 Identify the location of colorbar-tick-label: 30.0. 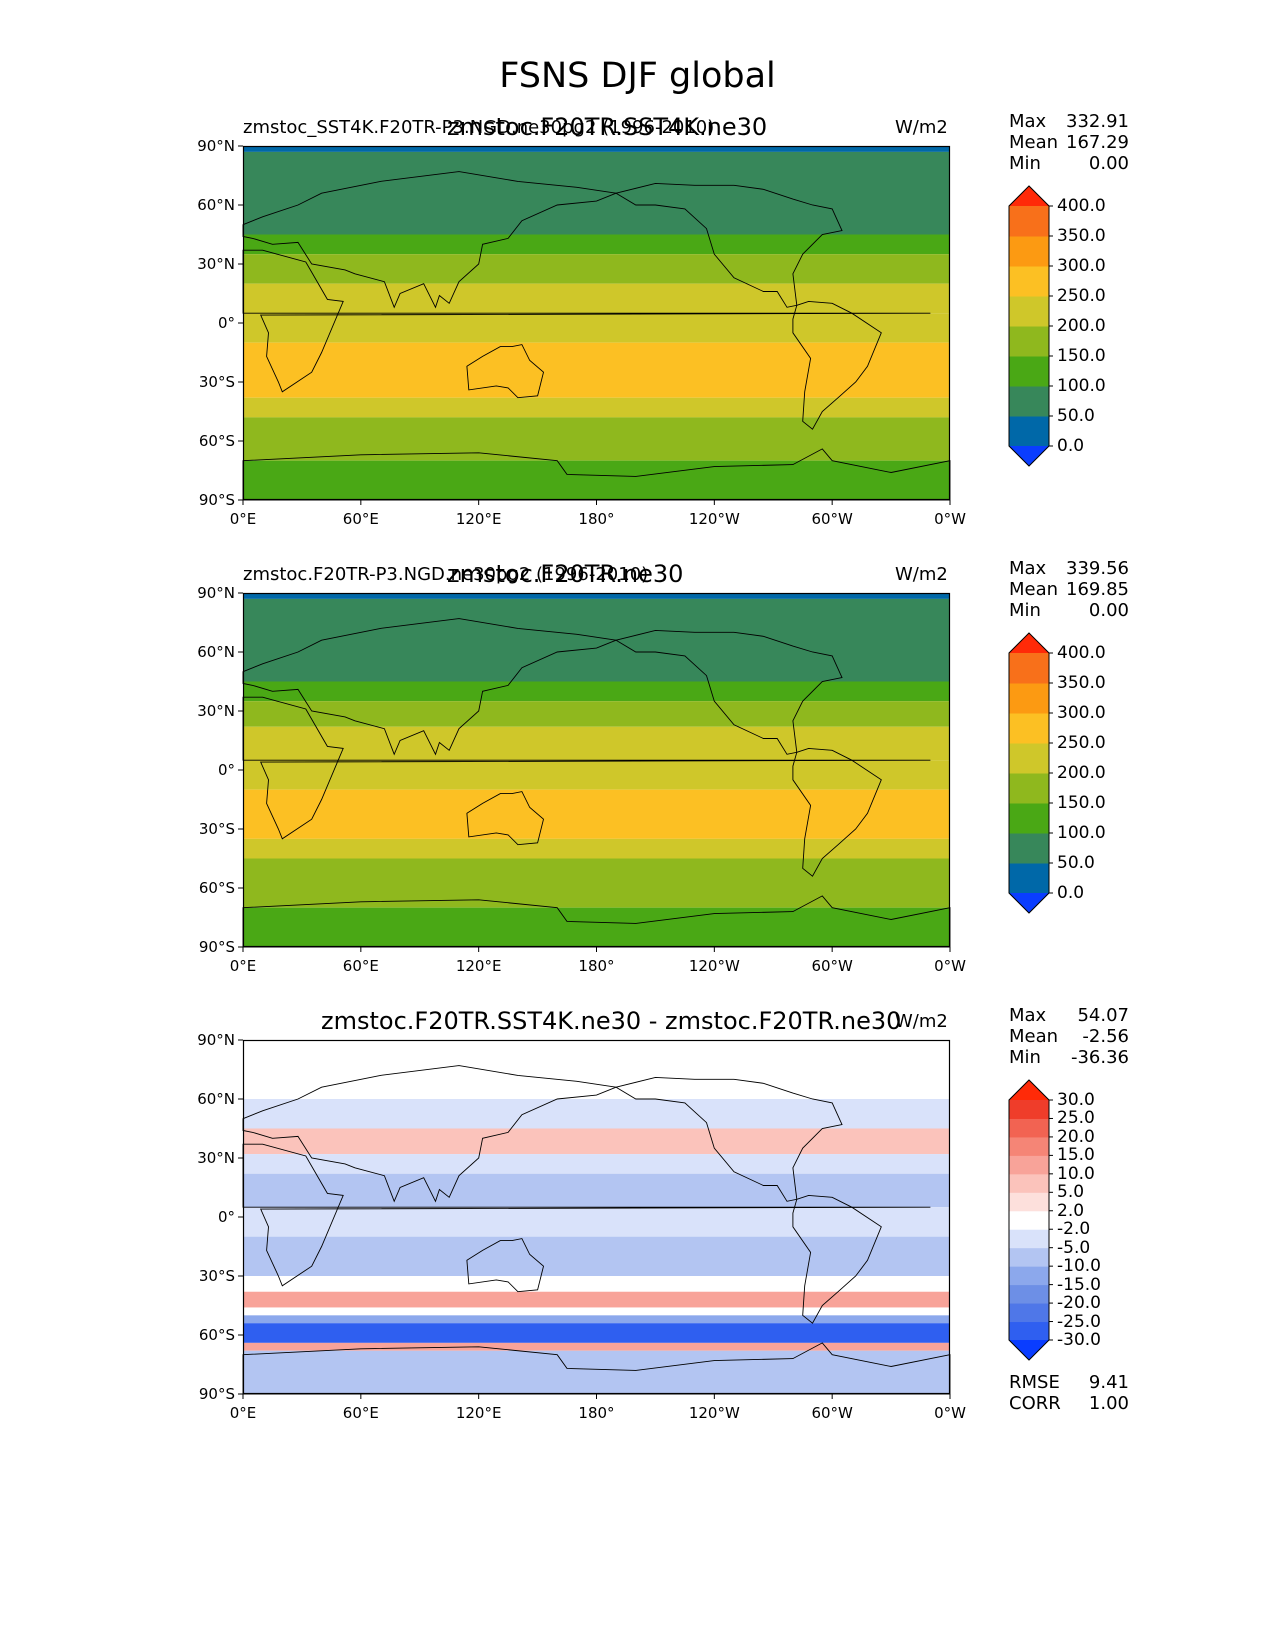
(1076, 1100).